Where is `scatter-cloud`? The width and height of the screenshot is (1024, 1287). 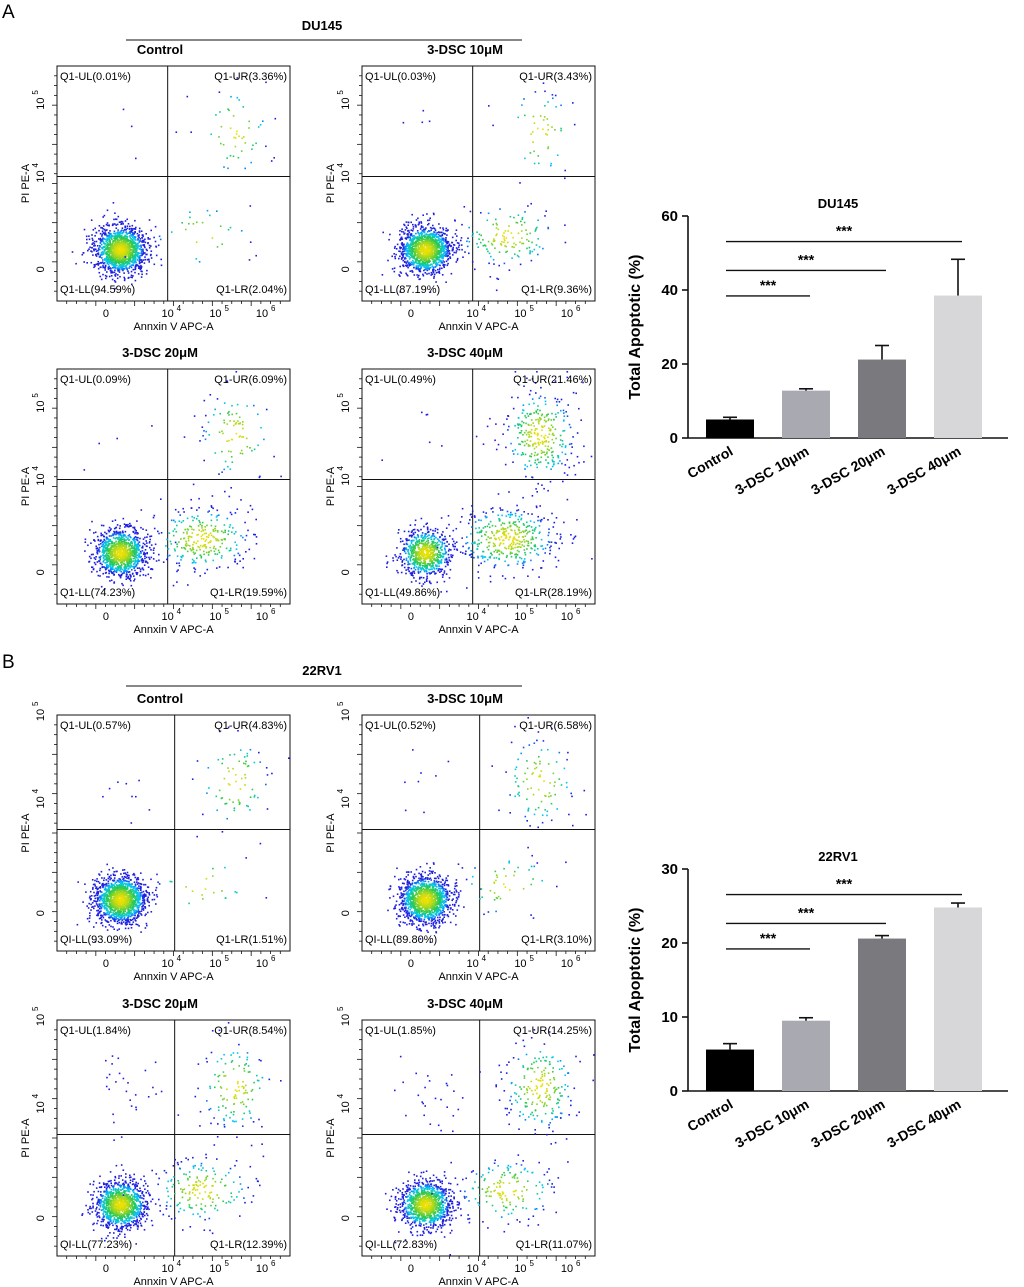
scatter-cloud is located at coordinates (174, 183).